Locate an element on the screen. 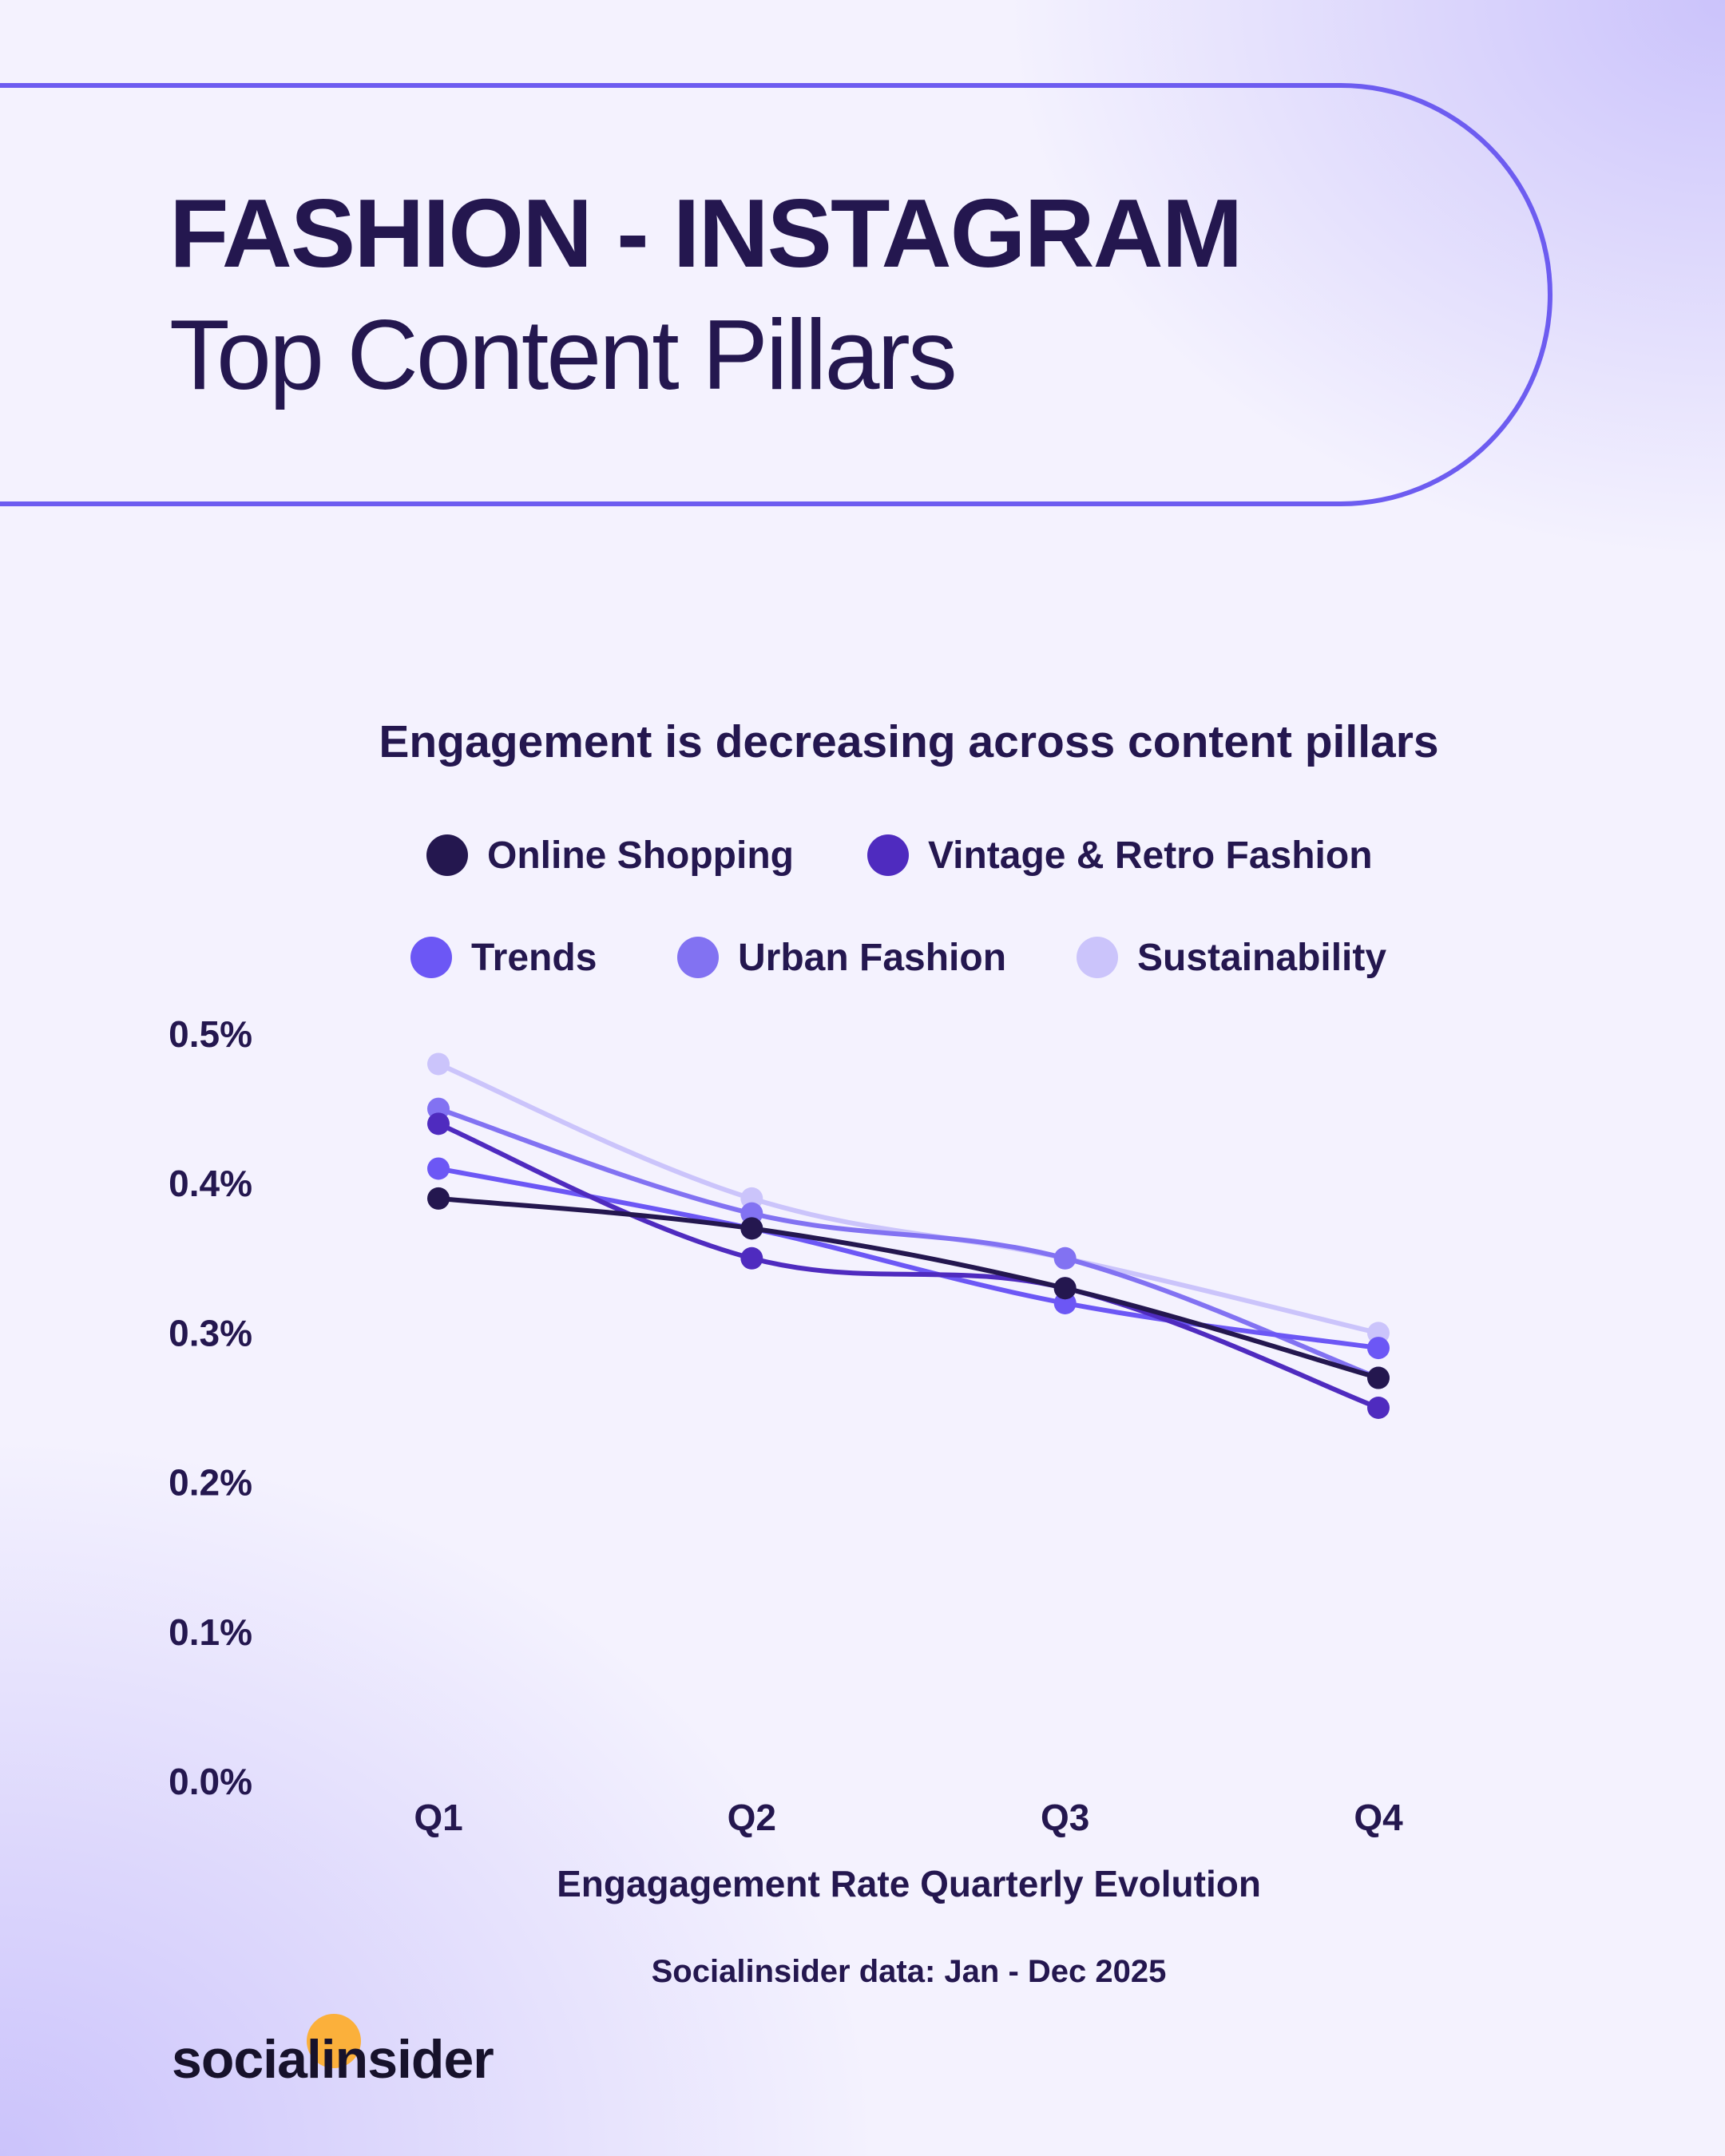 The image size is (1725, 2156). logo-dot-icon is located at coordinates (334, 2041).